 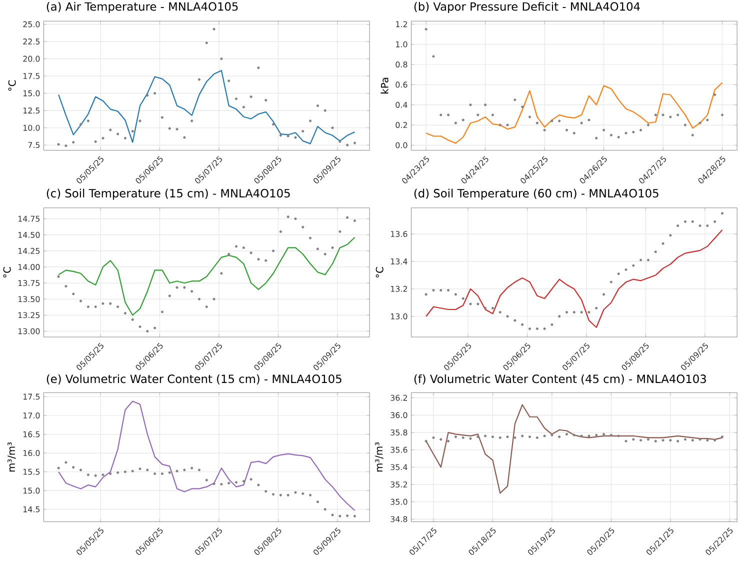 What do you see at coordinates (536, 194) in the screenshot?
I see `chart-title: (d) Soil Temperature (60 cm) - MNLA4O105` at bounding box center [536, 194].